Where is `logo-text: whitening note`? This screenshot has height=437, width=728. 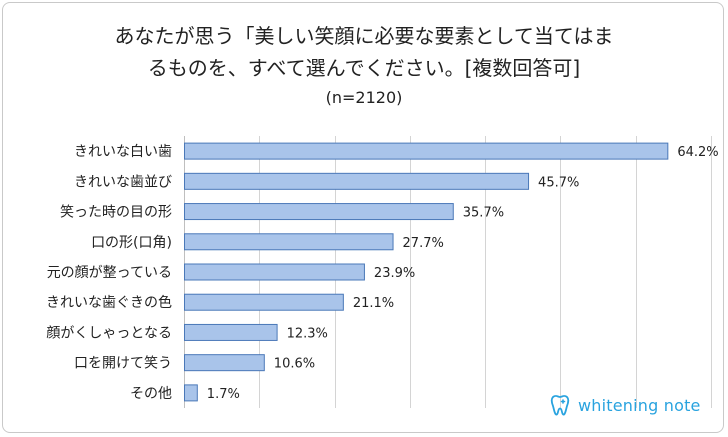
logo-text: whitening note is located at coordinates (639, 405).